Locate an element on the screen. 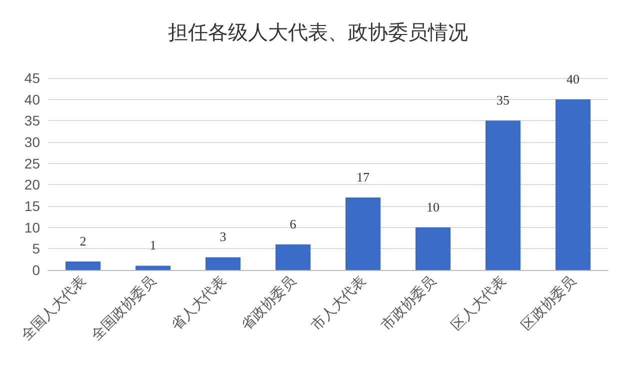 This screenshot has height=380, width=636. x-tick-label: 省人大代表 is located at coordinates (198, 303).